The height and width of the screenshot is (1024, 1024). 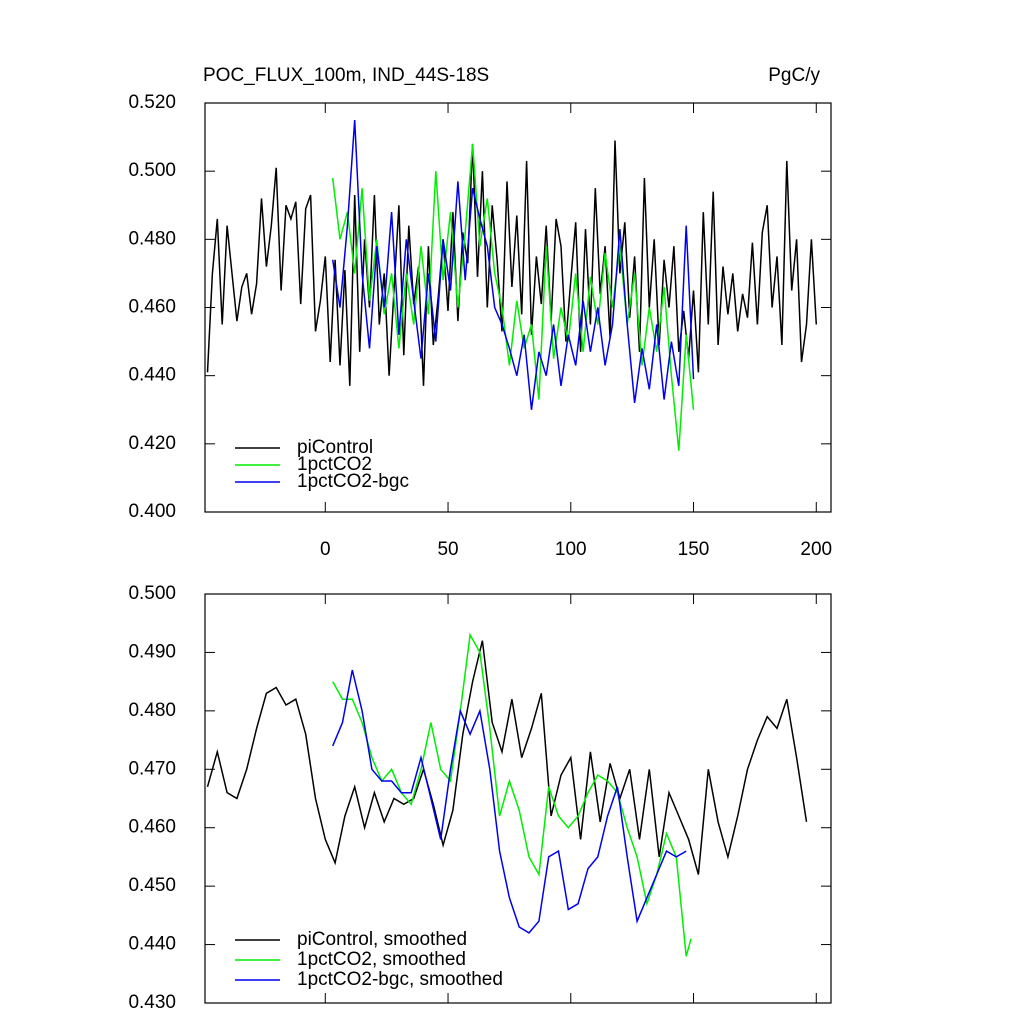 What do you see at coordinates (794, 75) in the screenshot?
I see `units-label: PgC/y` at bounding box center [794, 75].